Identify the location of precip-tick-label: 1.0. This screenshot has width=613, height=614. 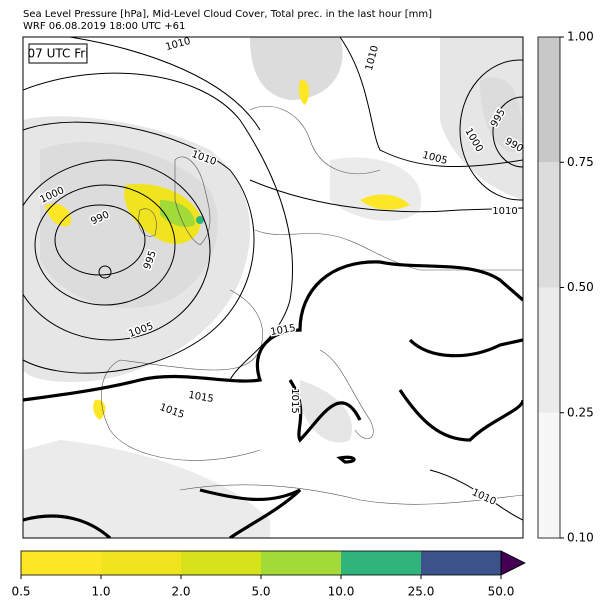
(100, 592).